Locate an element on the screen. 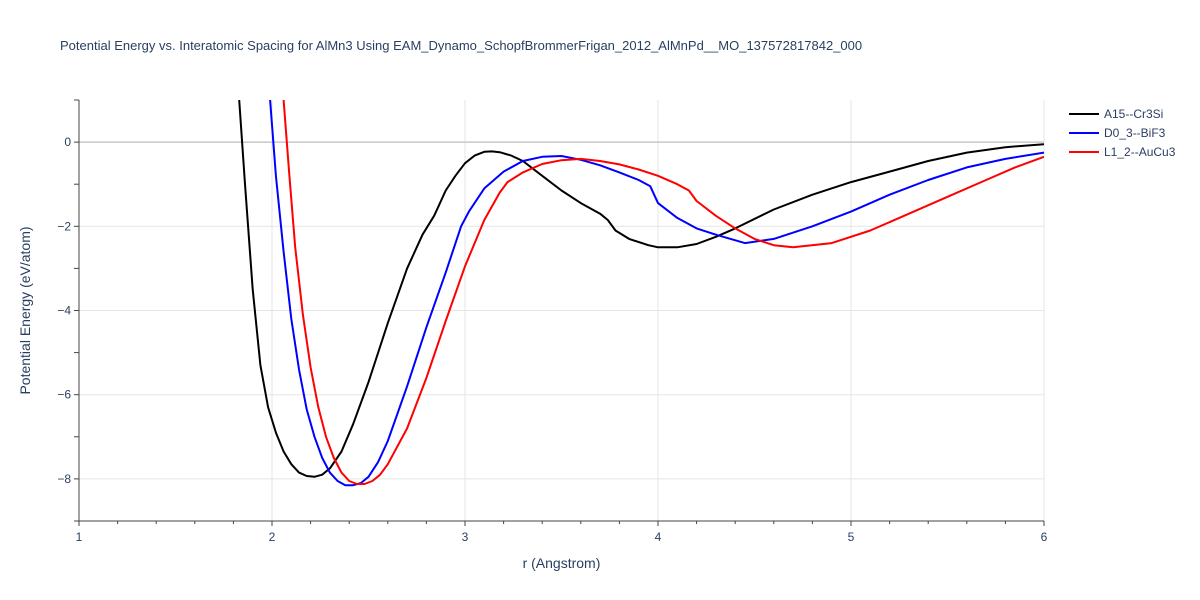 The width and height of the screenshot is (1200, 600). legend-item-0: A15--Cr3Si is located at coordinates (1116, 114).